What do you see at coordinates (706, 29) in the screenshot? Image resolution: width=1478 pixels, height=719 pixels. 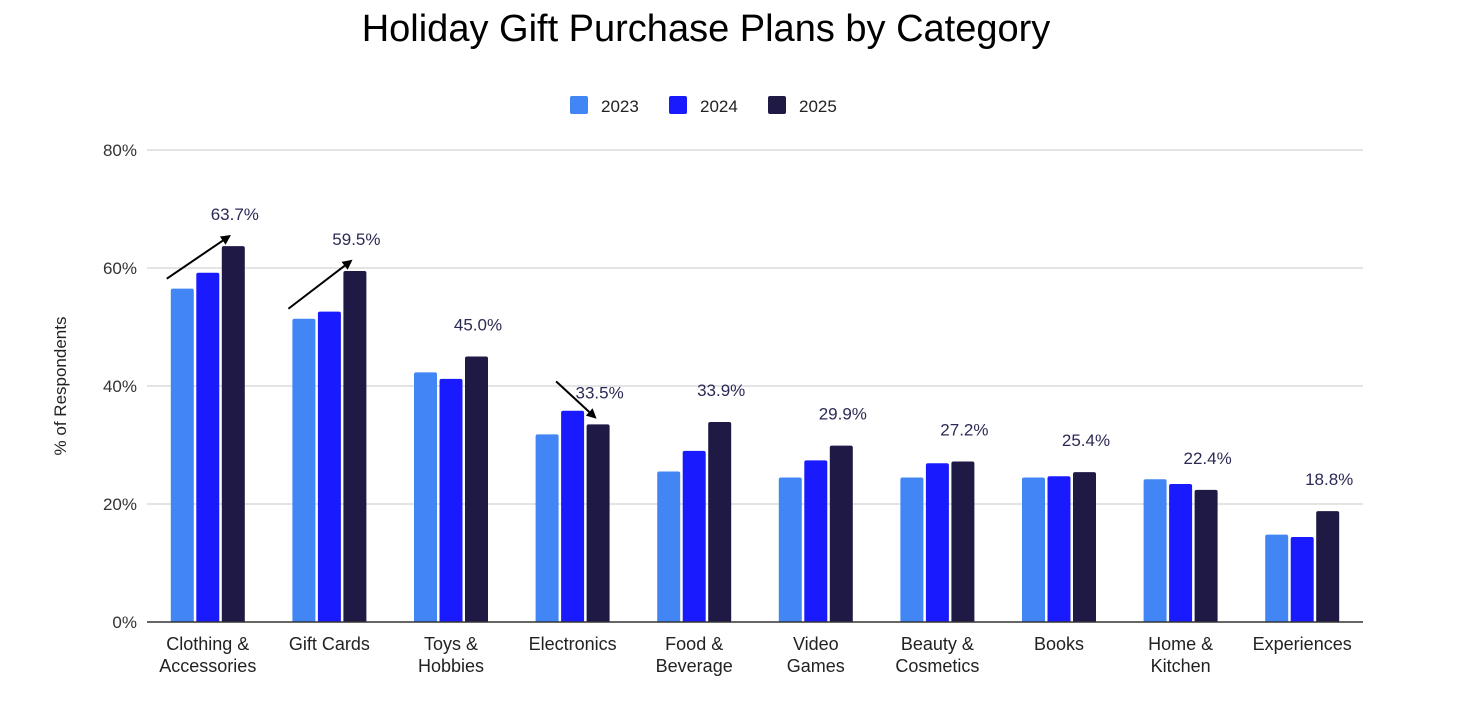 I see `chart-title: Holiday Gift Purchase Plans by Category` at bounding box center [706, 29].